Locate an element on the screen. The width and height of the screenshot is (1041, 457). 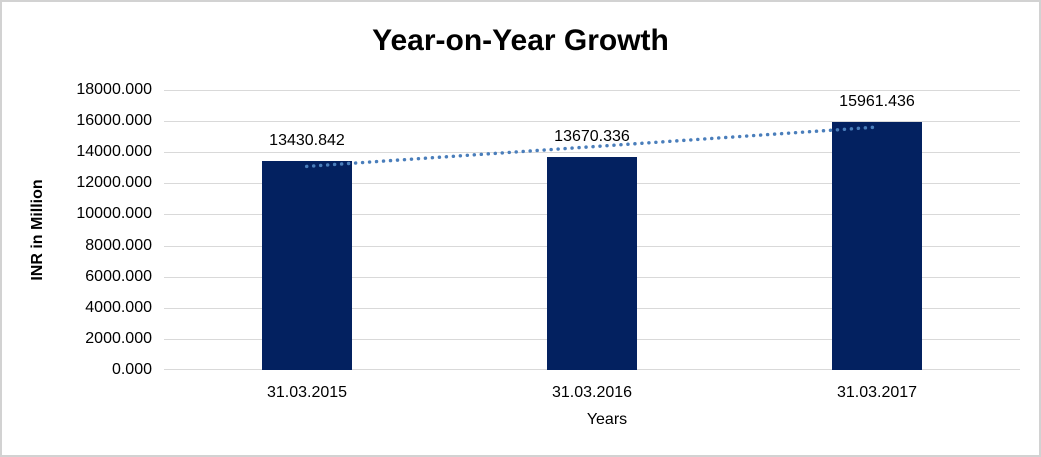
bar-data-label: 15961.436 is located at coordinates (877, 101).